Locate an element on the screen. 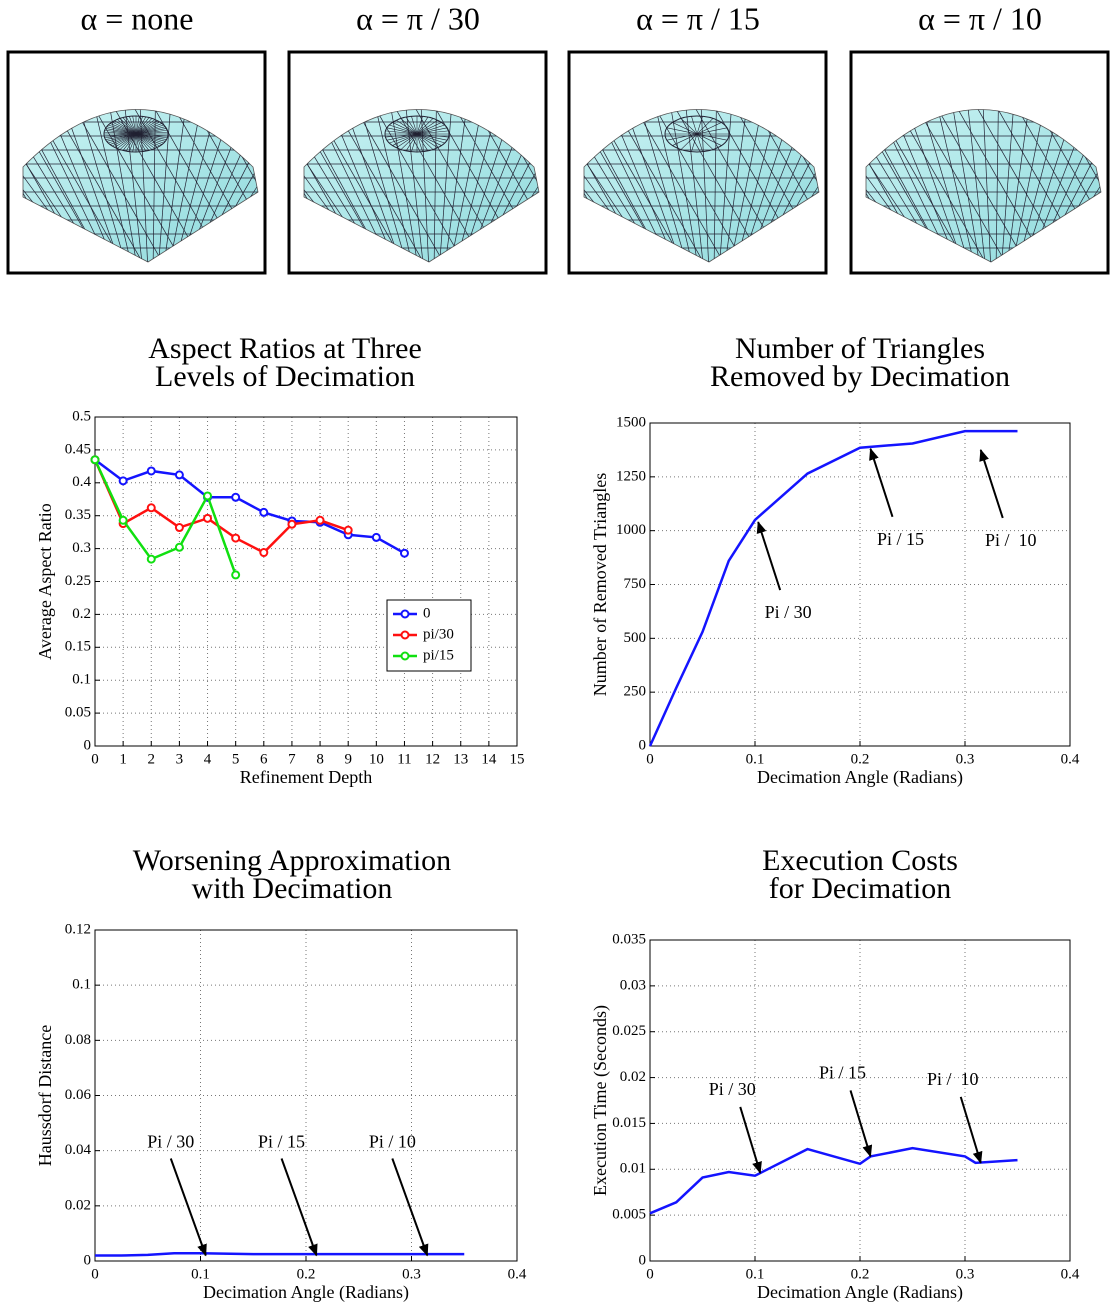 This screenshot has height=1307, width=1113. panel-label: α = π / 15 is located at coordinates (698, 18).